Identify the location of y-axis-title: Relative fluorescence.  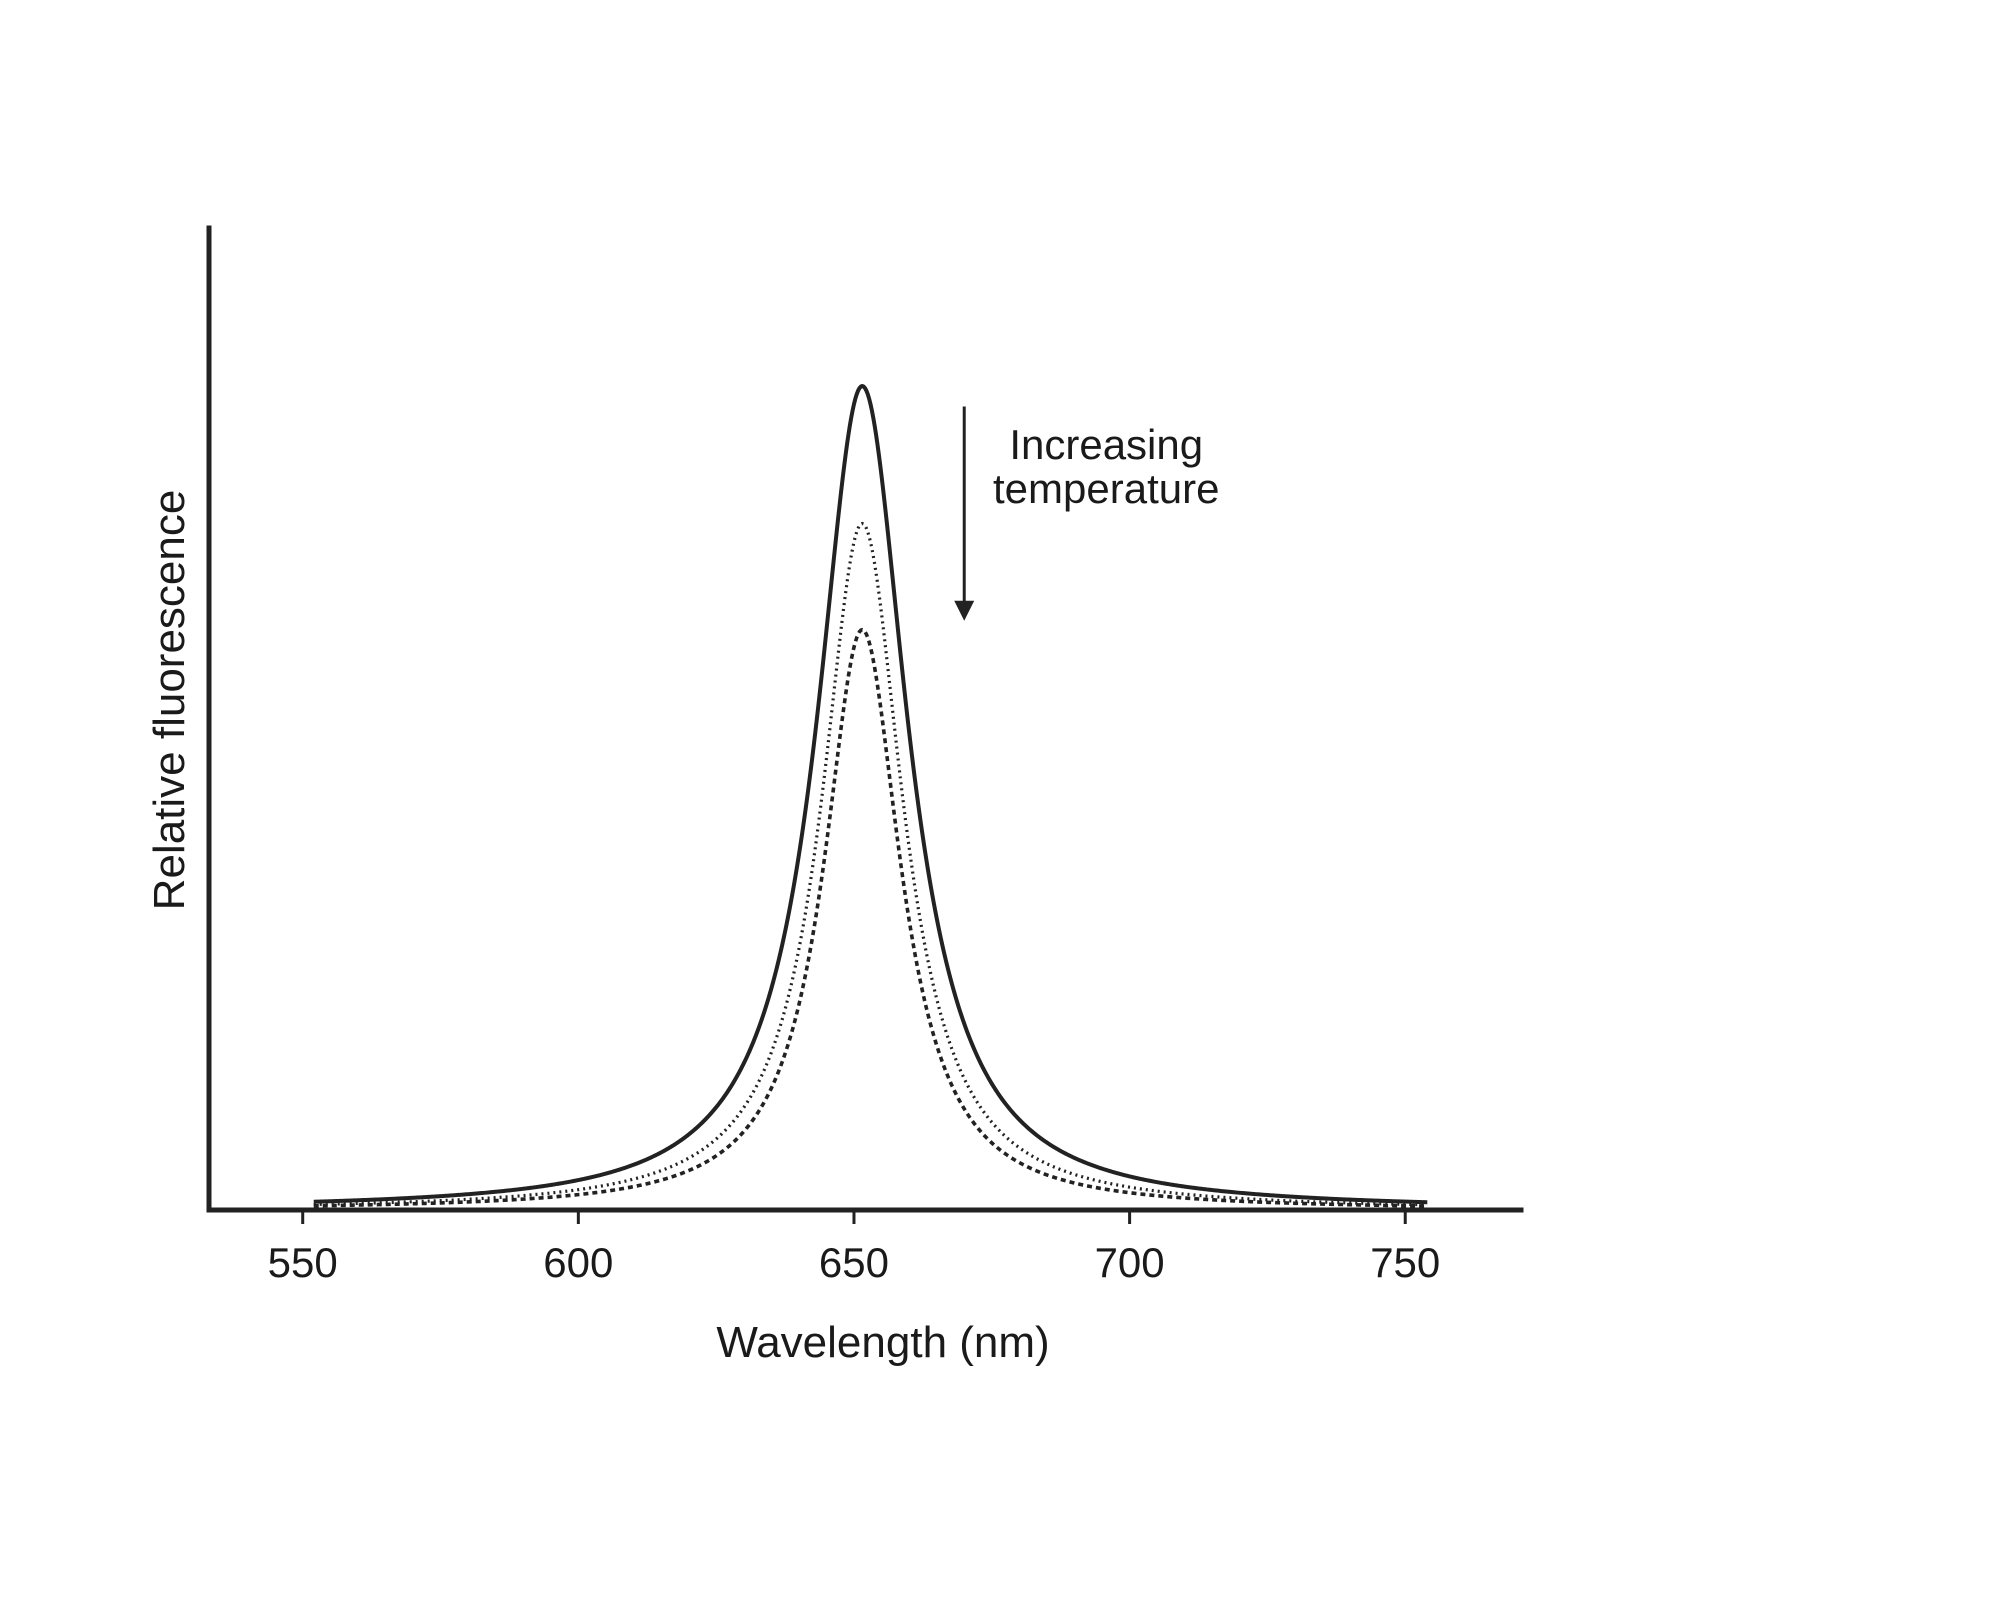
(169, 700).